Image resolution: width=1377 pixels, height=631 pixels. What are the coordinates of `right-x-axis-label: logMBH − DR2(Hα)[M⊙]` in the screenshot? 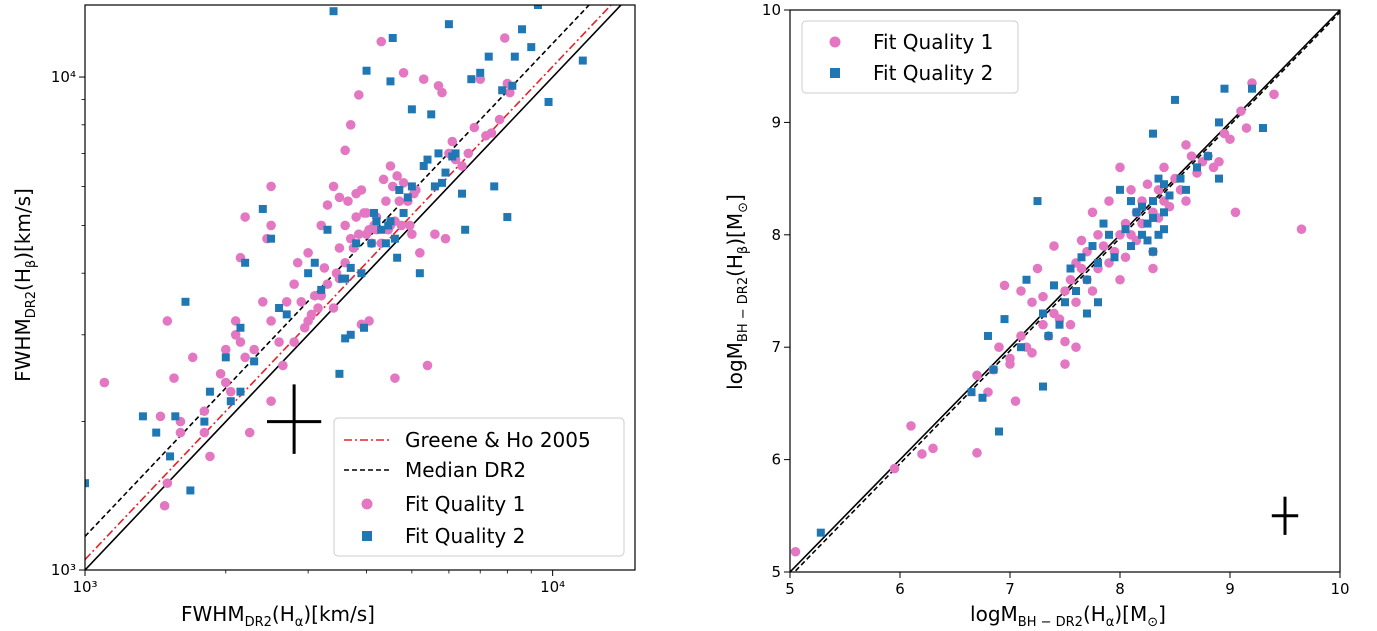 It's located at (1068, 616).